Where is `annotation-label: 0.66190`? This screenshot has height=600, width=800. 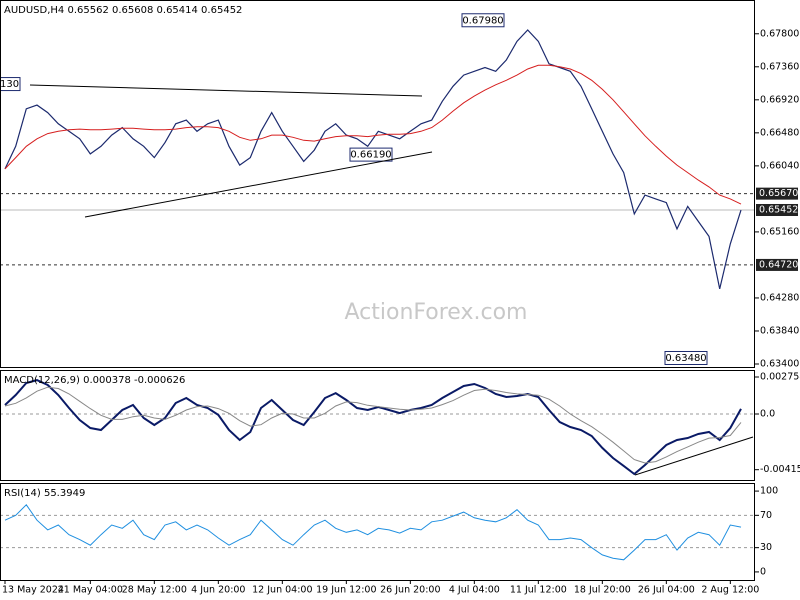 annotation-label: 0.66190 is located at coordinates (370, 155).